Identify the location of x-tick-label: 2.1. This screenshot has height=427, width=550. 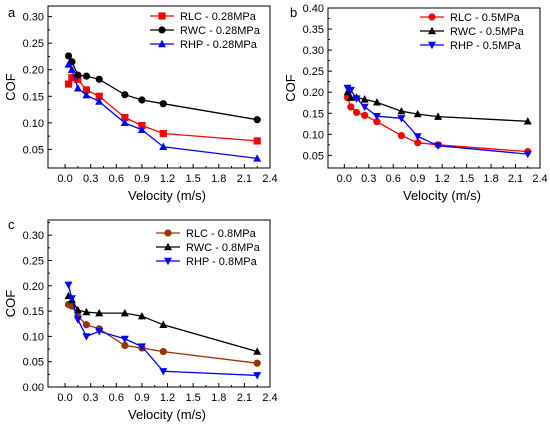
(244, 179).